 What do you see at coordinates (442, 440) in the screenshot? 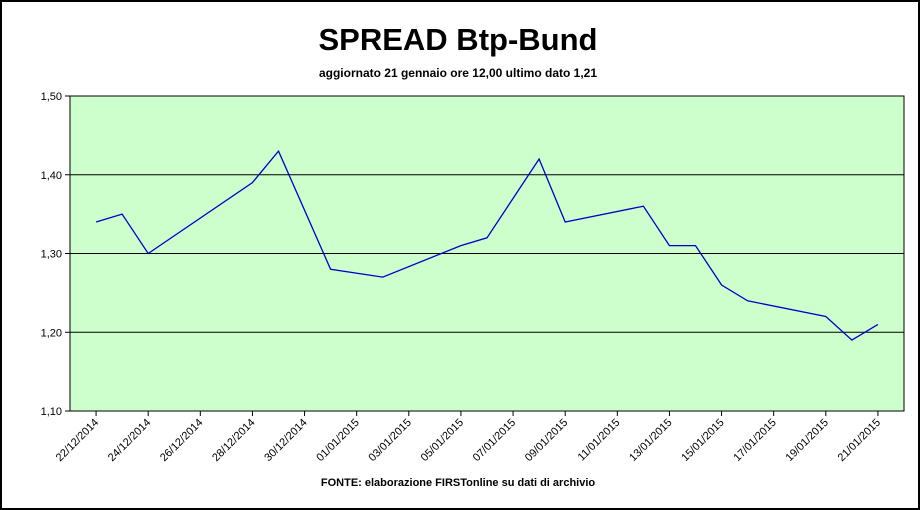
I see `x-tick-label: 05/01/2015` at bounding box center [442, 440].